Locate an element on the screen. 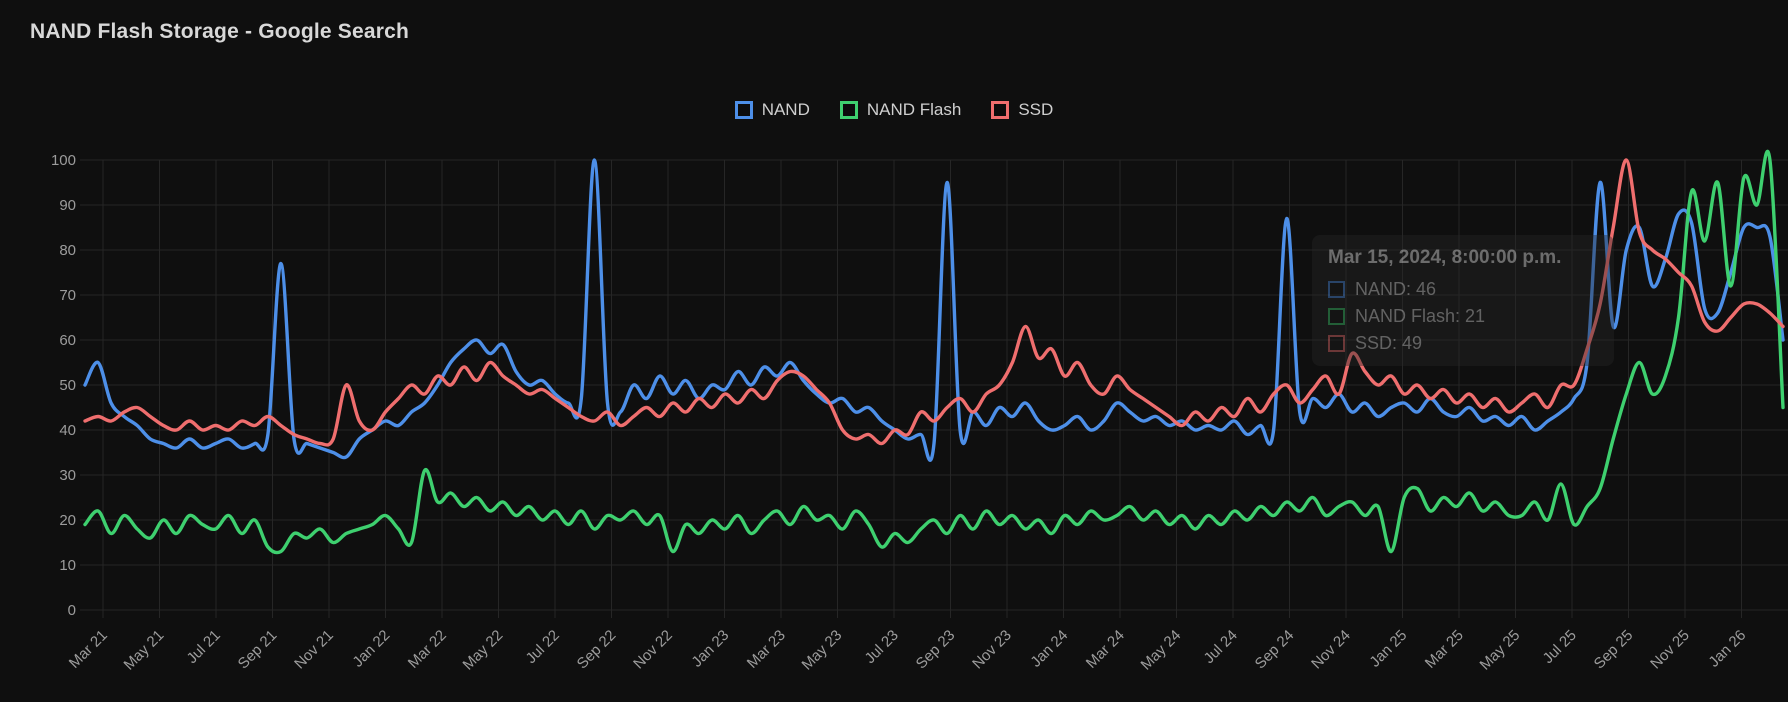 The height and width of the screenshot is (702, 1788). x-axis-label: Nov 22 is located at coordinates (653, 650).